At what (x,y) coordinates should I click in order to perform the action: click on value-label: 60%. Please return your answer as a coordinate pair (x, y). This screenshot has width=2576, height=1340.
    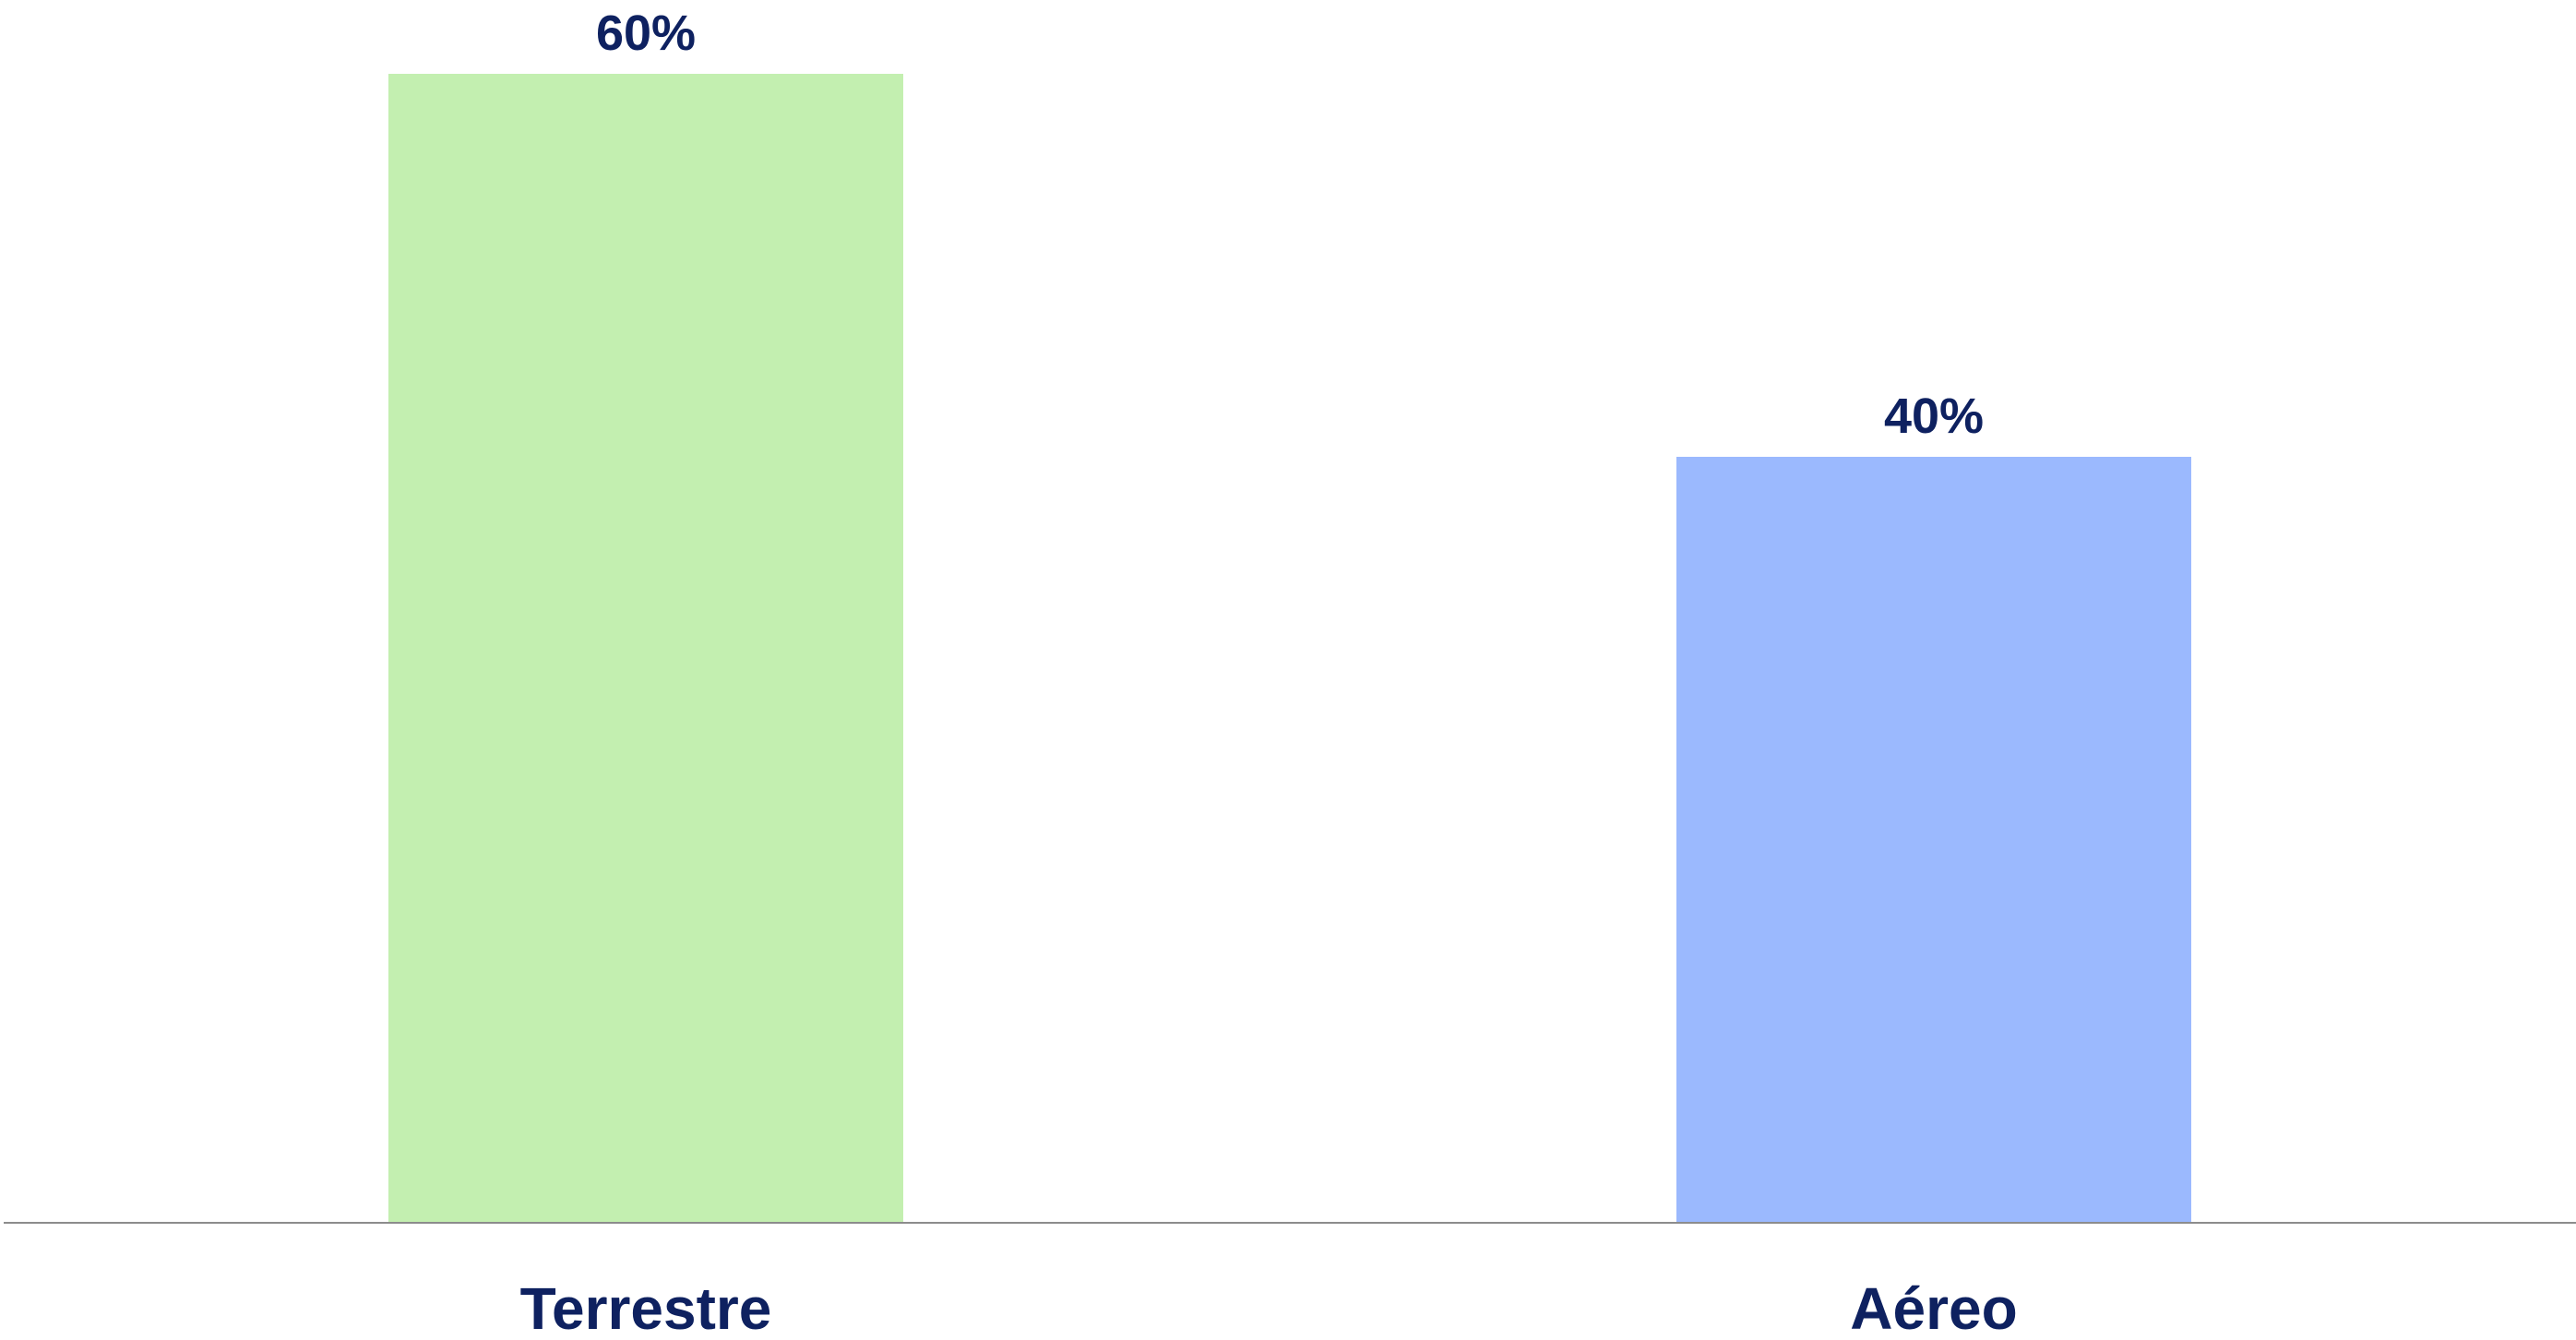
    Looking at the image, I should click on (646, 33).